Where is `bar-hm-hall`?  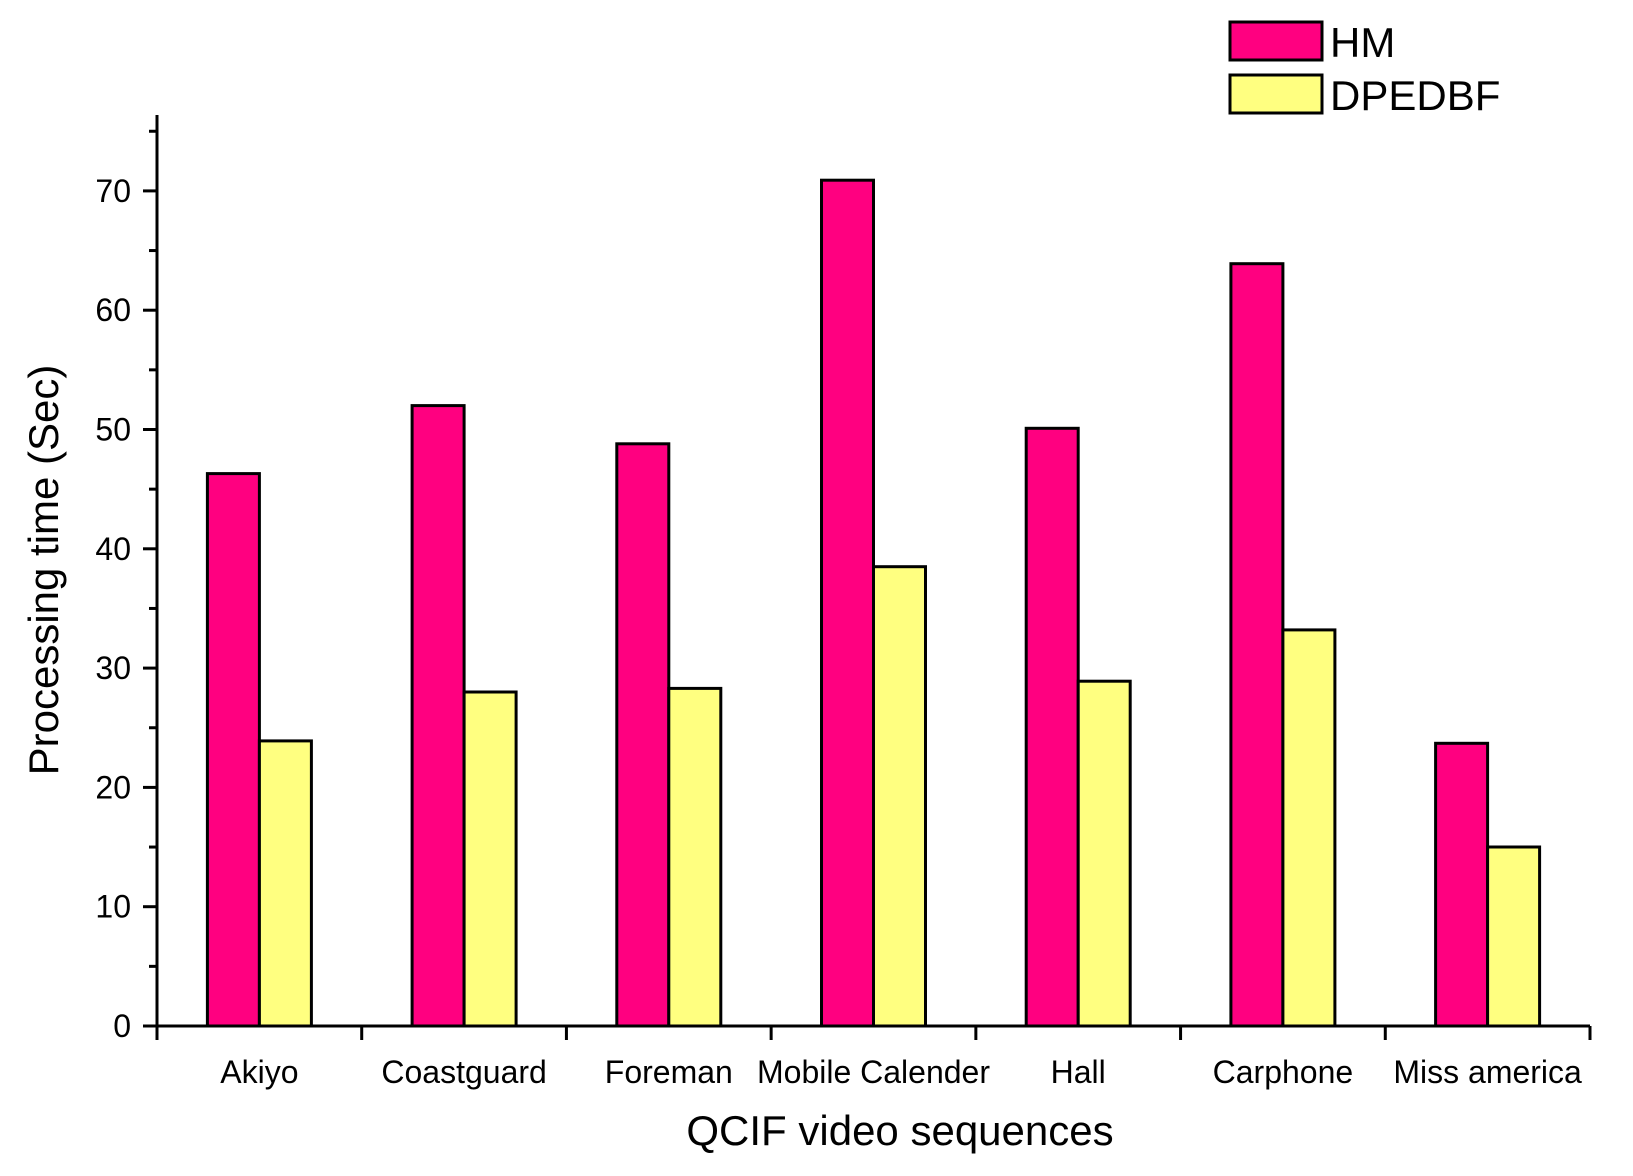 bar-hm-hall is located at coordinates (1052, 727).